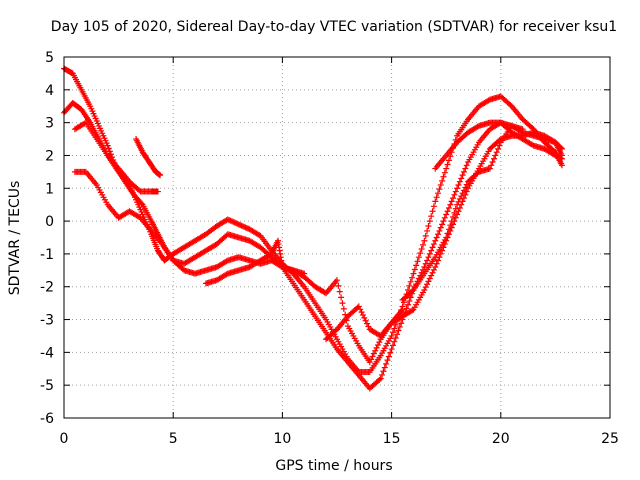  What do you see at coordinates (15, 238) in the screenshot?
I see `y-axis-label: SDTVAR / TECUs` at bounding box center [15, 238].